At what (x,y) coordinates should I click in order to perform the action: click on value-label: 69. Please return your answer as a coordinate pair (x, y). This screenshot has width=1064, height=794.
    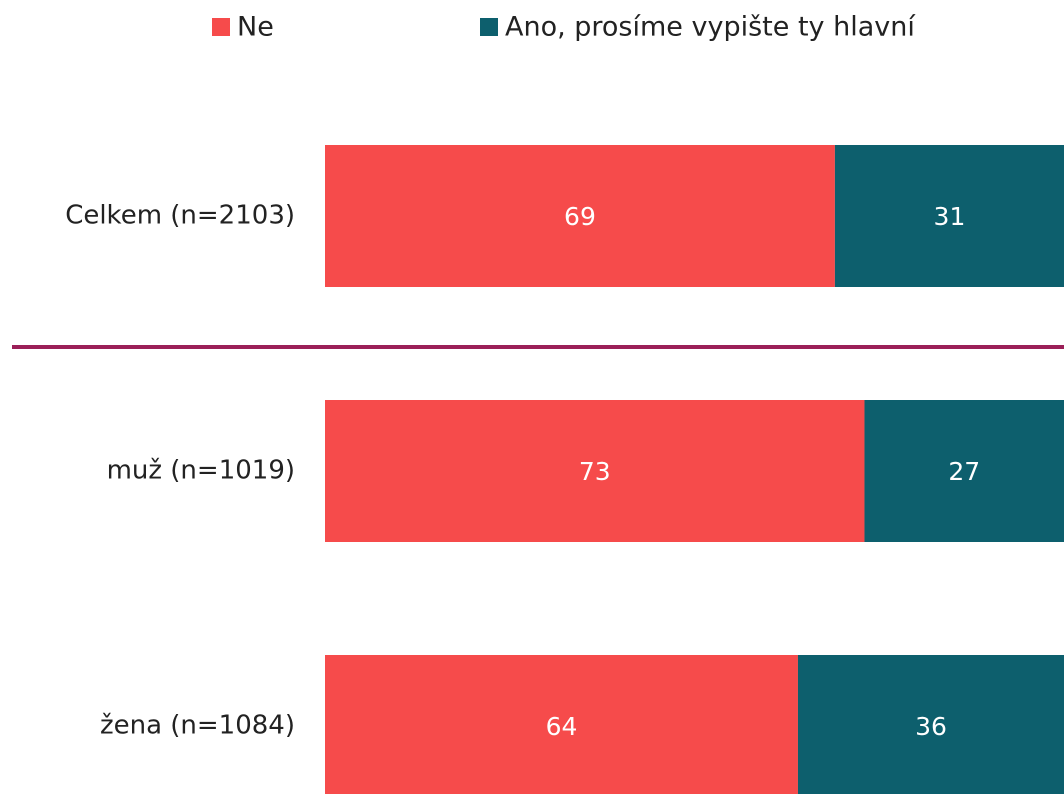
    Looking at the image, I should click on (580, 216).